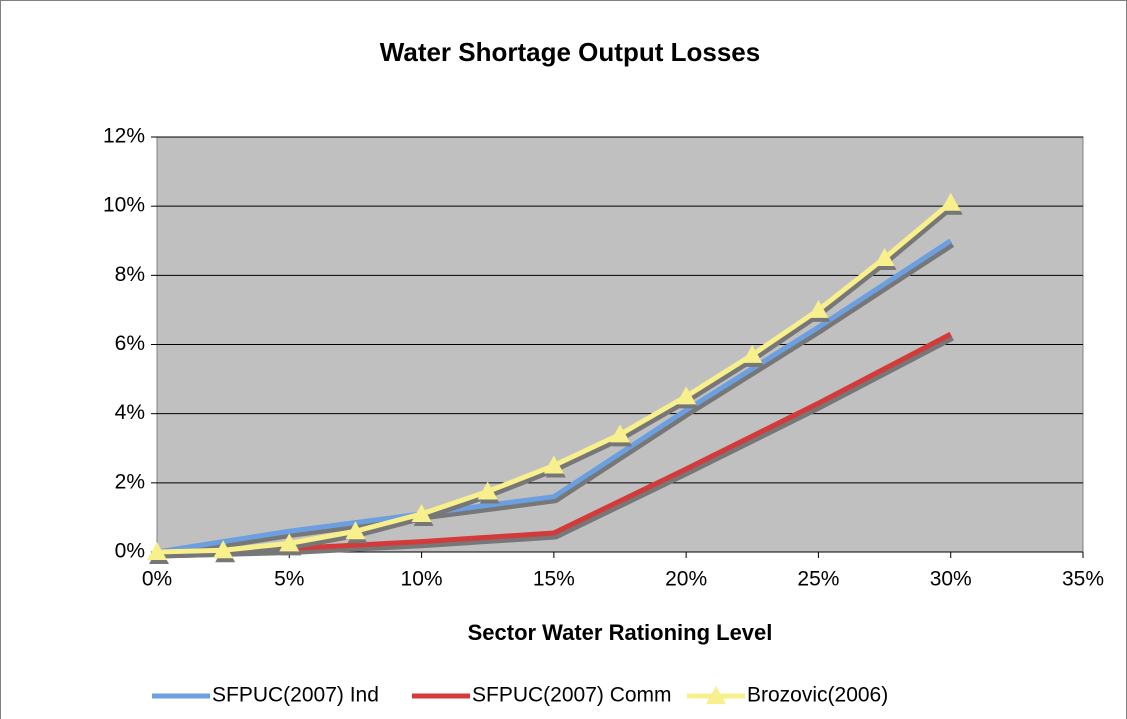  Describe the element at coordinates (572, 695) in the screenshot. I see `legend-label: SFPUC(2007) Comm` at that location.